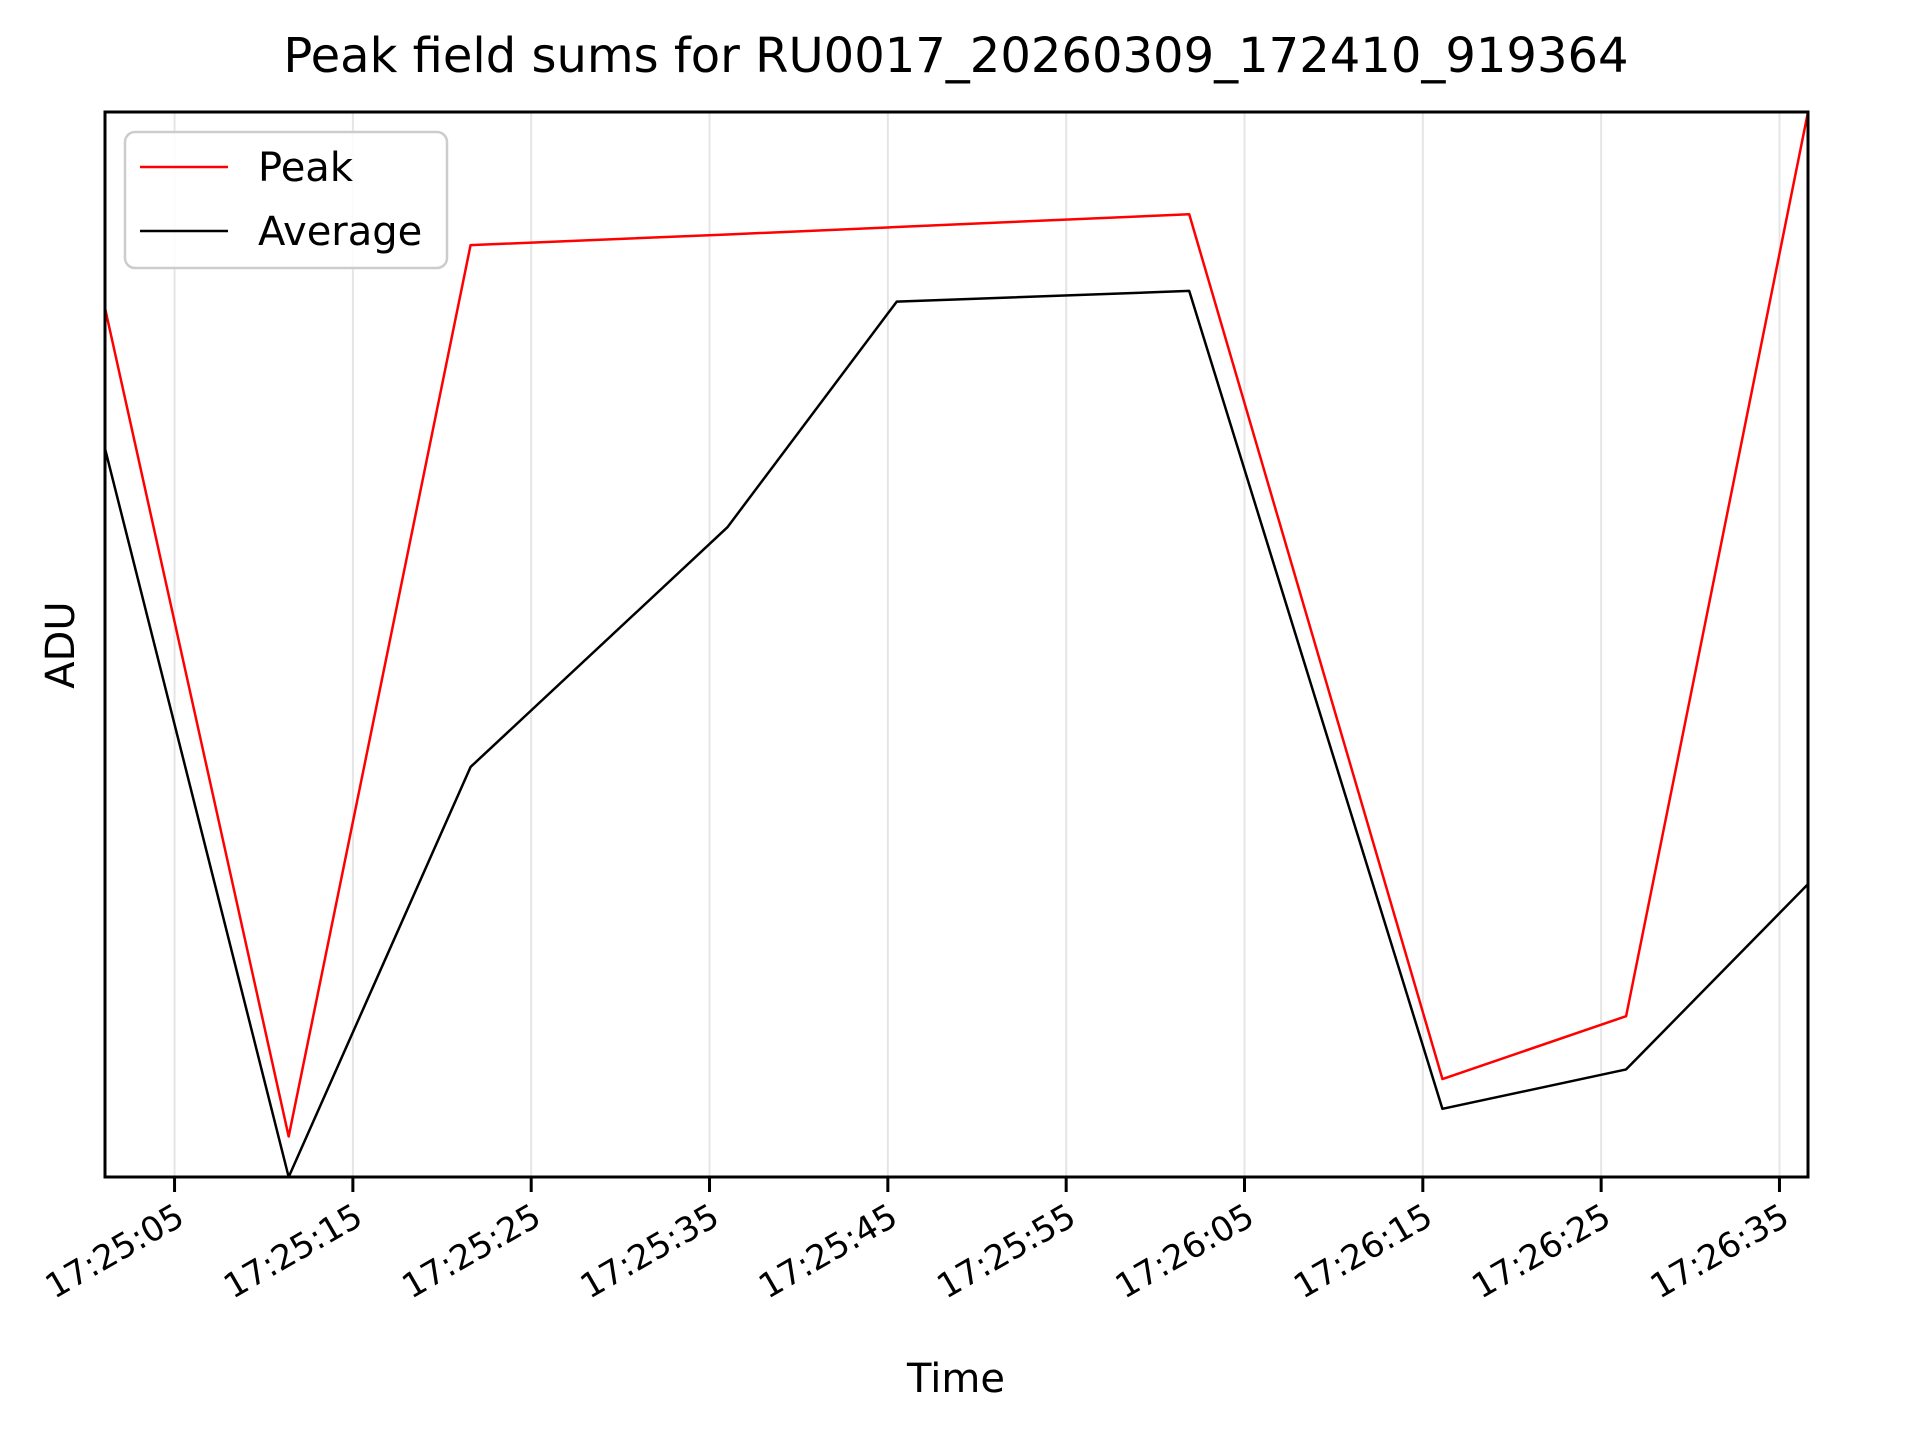 This screenshot has height=1440, width=1920. Describe the element at coordinates (293, 1251) in the screenshot. I see `x-tick-label: 17:25:15` at that location.